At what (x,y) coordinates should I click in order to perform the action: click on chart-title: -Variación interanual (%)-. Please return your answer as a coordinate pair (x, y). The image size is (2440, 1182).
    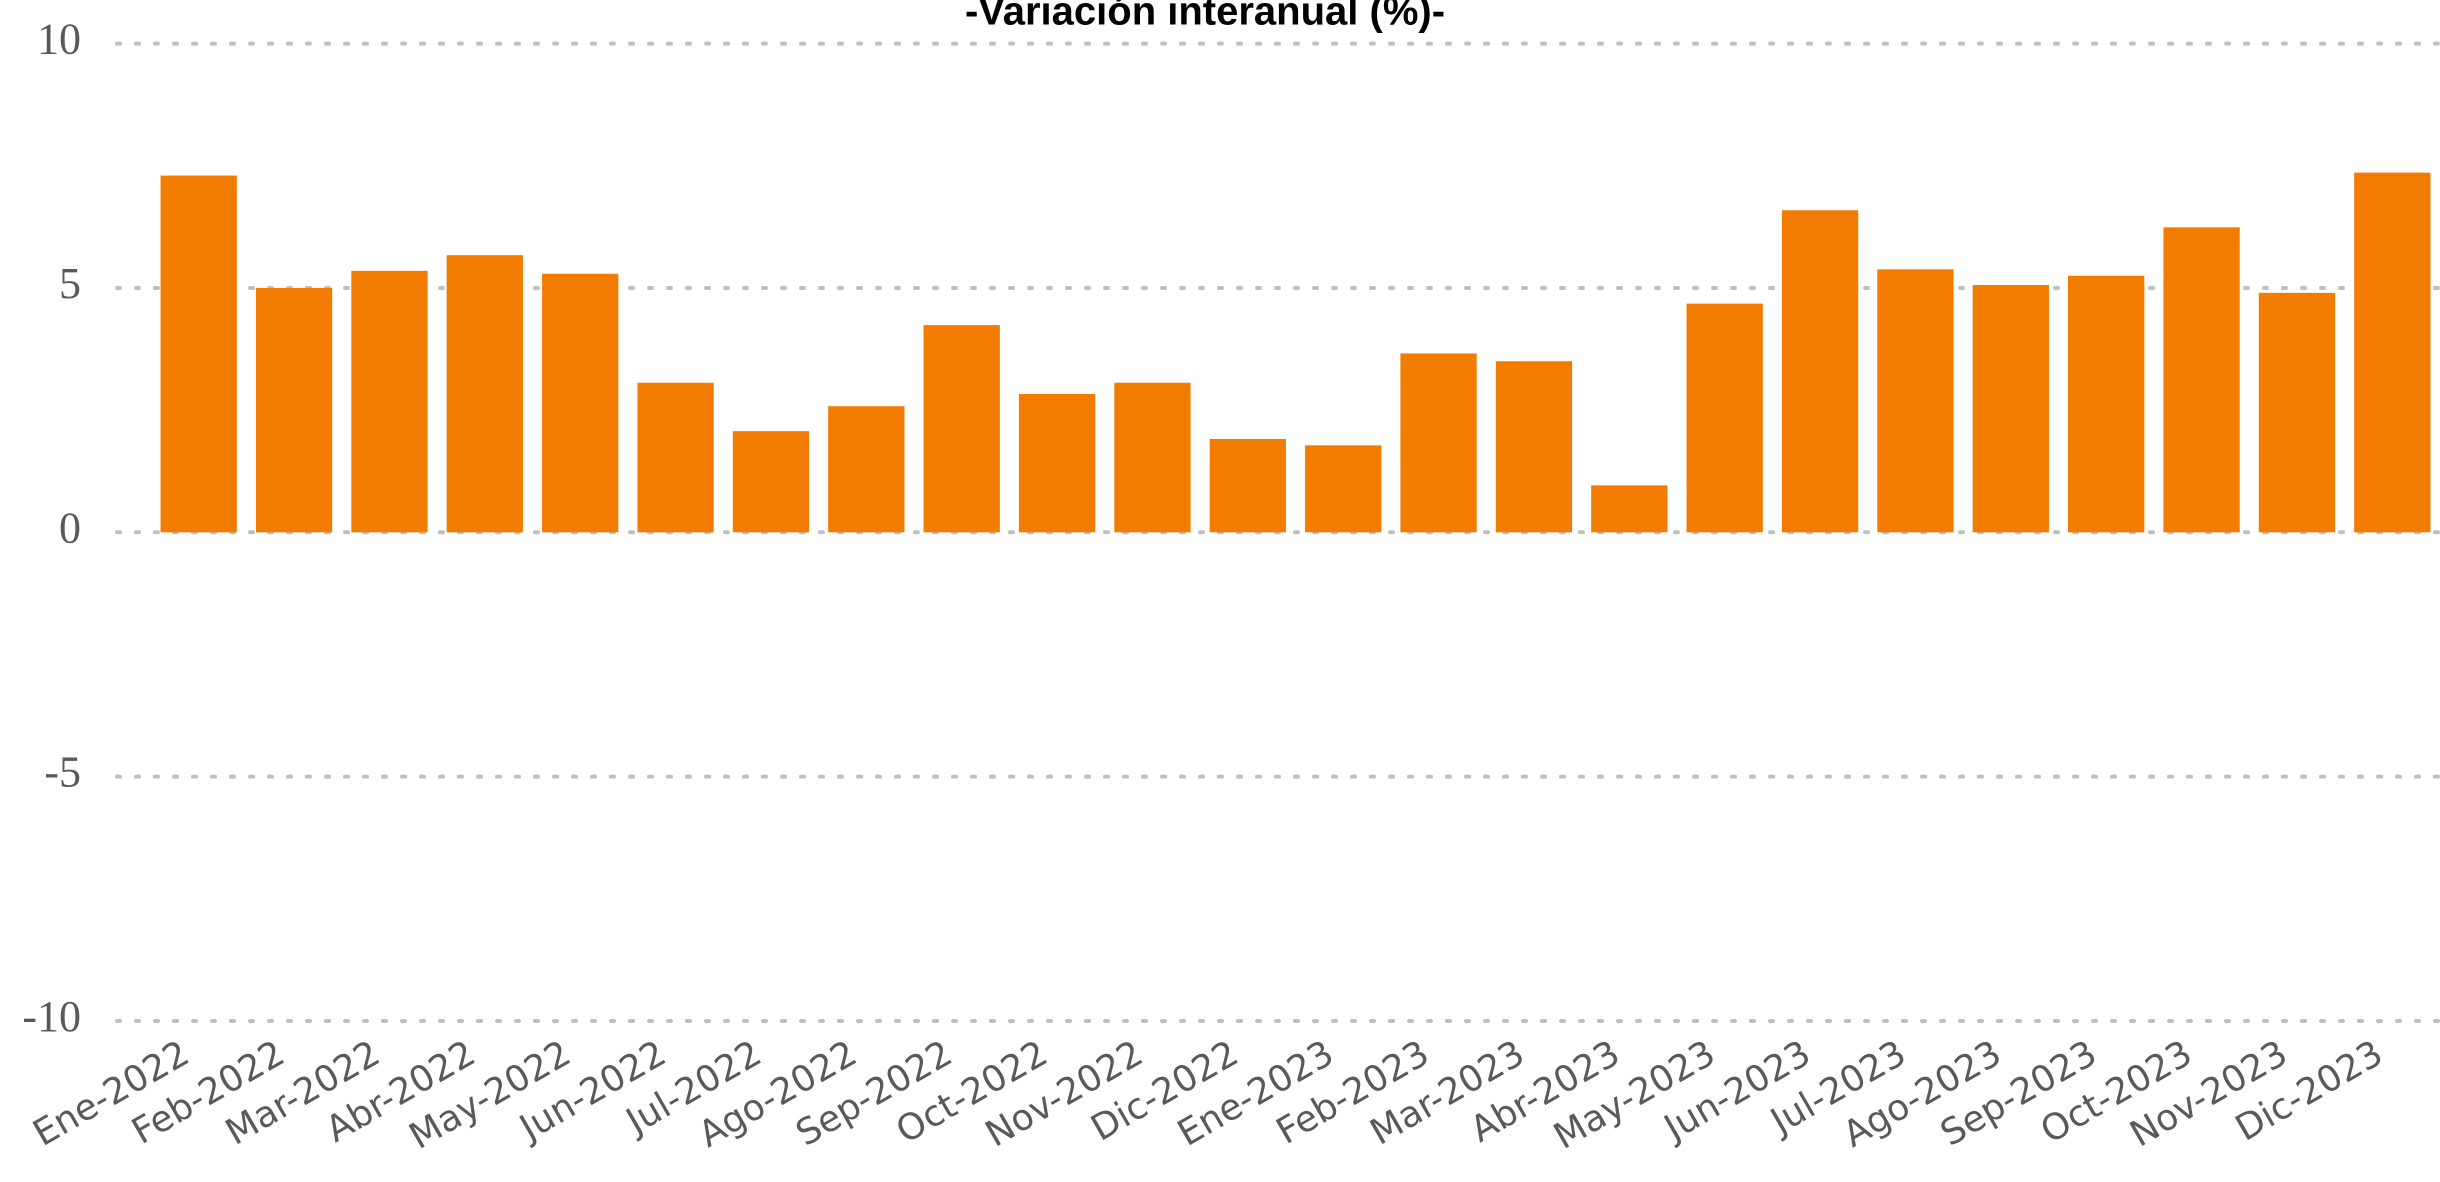
    Looking at the image, I should click on (1205, 17).